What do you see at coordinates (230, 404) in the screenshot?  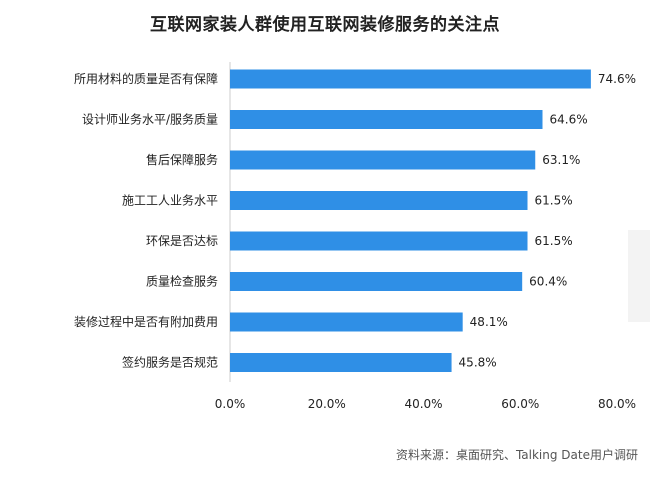 I see `x-tick-label: 0.0%` at bounding box center [230, 404].